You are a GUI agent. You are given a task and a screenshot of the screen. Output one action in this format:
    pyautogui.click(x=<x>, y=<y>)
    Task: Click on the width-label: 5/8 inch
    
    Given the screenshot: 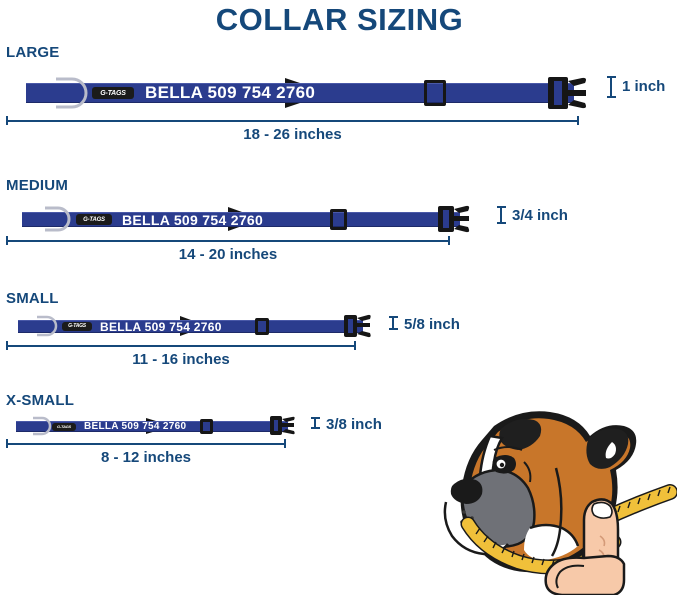 What is the action you would take?
    pyautogui.click(x=432, y=324)
    